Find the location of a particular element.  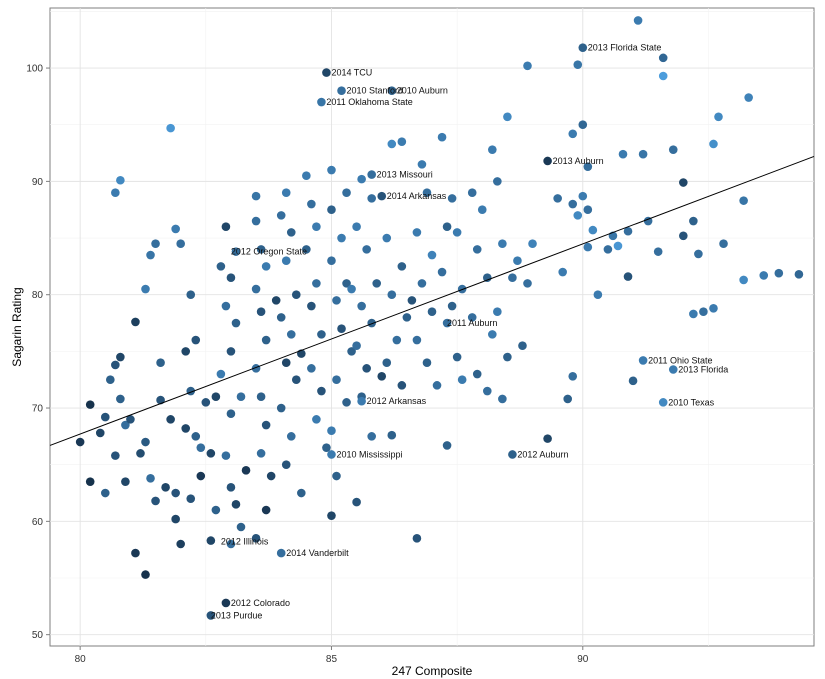

y-tick-label: 80 is located at coordinates (38, 295).